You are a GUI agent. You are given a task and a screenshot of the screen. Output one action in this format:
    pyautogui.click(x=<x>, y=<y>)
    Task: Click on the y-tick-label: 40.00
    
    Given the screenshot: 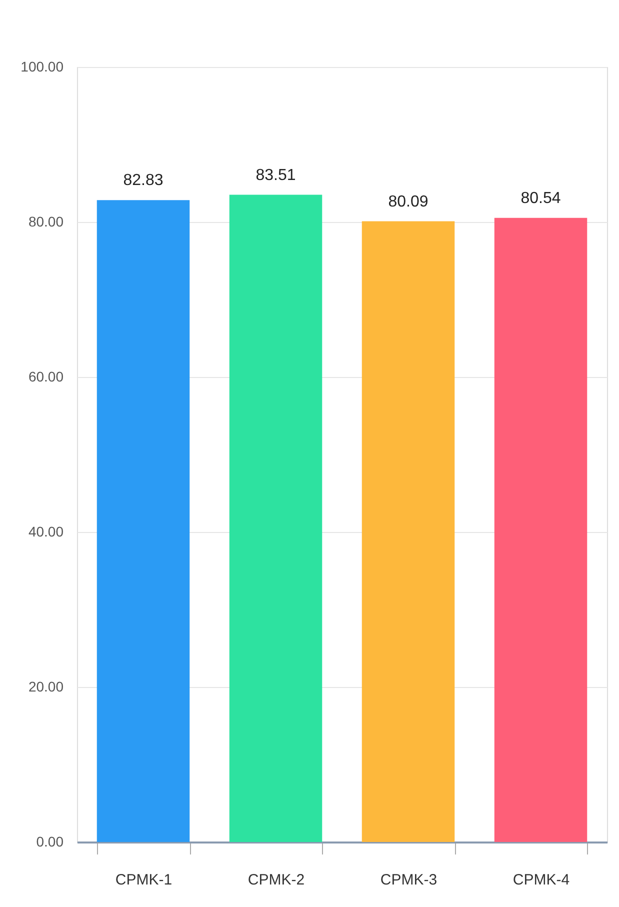 What is the action you would take?
    pyautogui.click(x=46, y=532)
    